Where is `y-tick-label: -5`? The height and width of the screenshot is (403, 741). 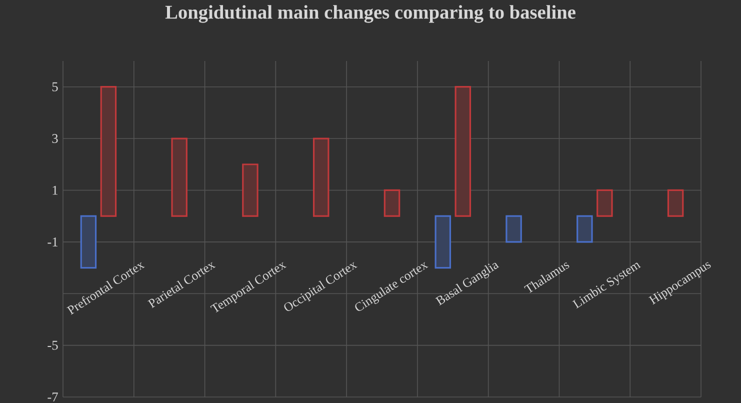 y-tick-label: -5 is located at coordinates (53, 345).